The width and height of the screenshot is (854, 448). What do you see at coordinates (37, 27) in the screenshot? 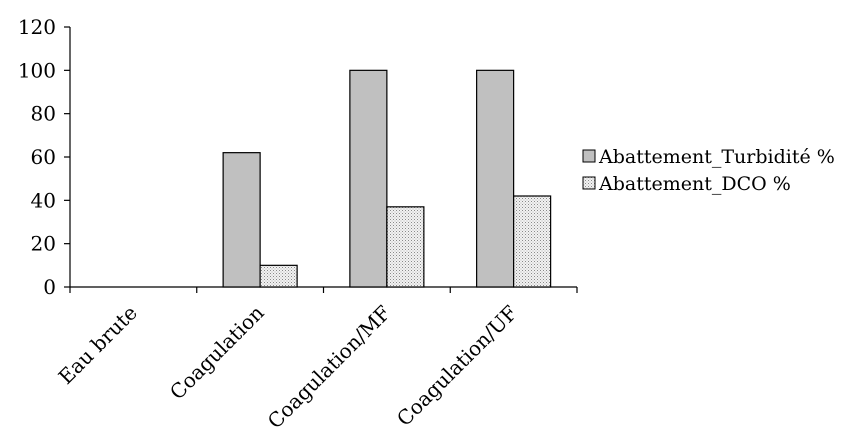
I see `y-tick-label: 120` at bounding box center [37, 27].